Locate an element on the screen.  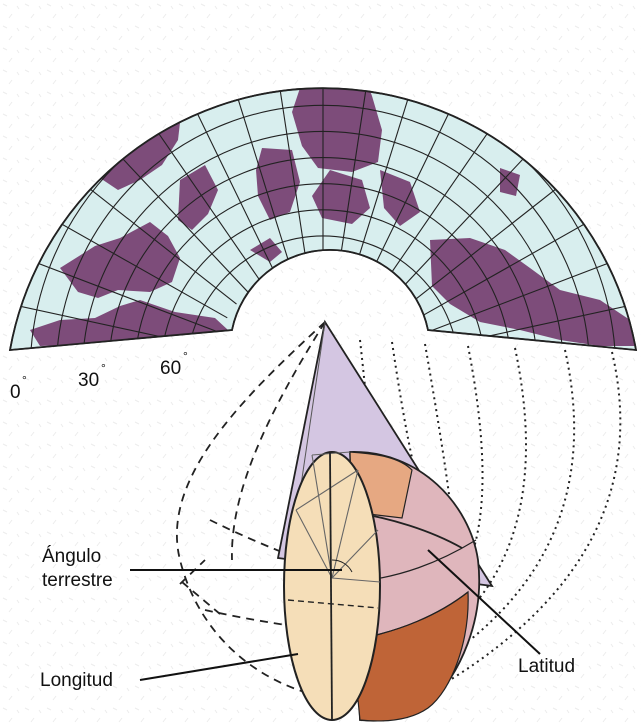
longitude-tick-labels: 0 ° 30 ° 60 ° is located at coordinates (99, 376).